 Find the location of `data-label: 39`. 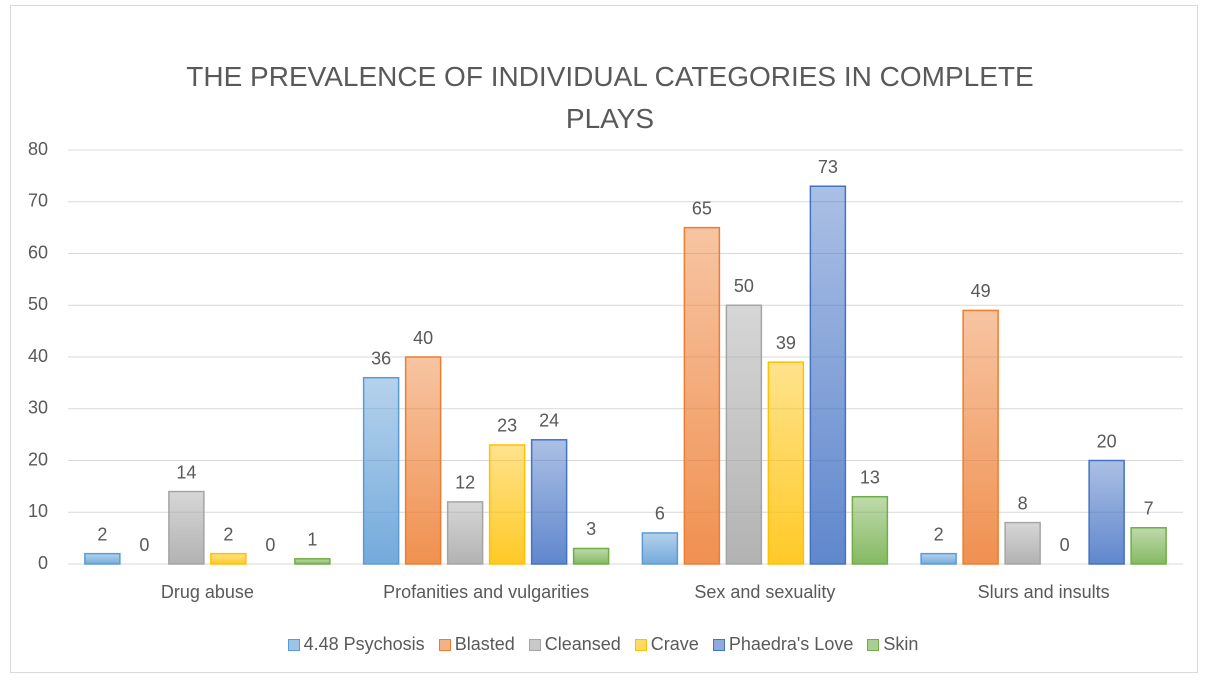

data-label: 39 is located at coordinates (786, 343).